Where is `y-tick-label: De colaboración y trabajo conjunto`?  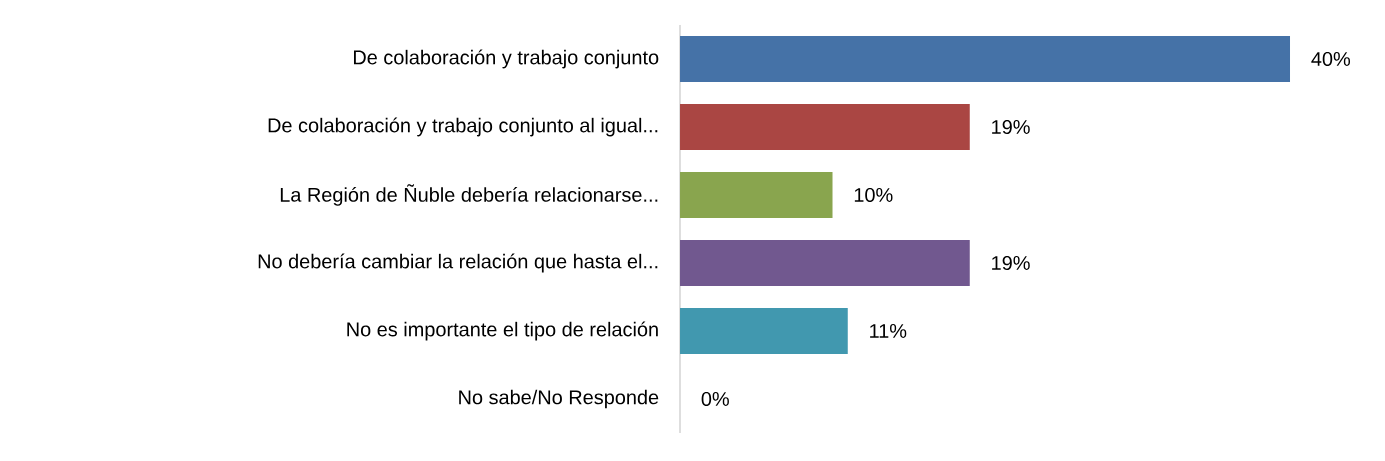 y-tick-label: De colaboración y trabajo conjunto is located at coordinates (506, 59).